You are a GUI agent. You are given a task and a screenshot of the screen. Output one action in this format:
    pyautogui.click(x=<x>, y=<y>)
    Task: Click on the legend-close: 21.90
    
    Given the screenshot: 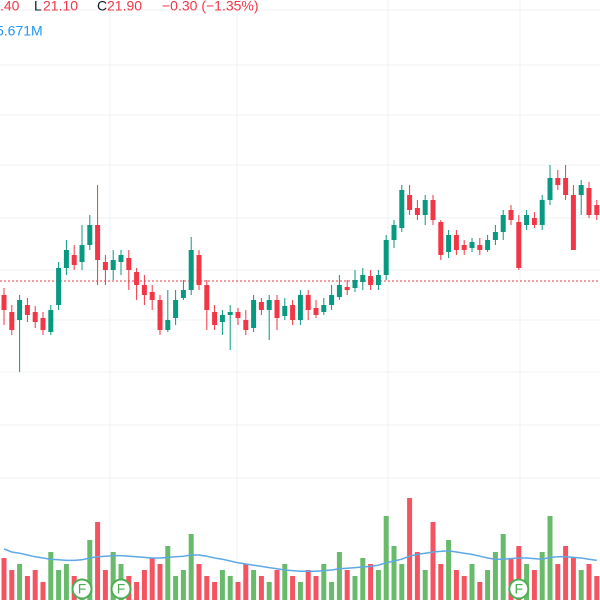 What is the action you would take?
    pyautogui.click(x=124, y=7)
    